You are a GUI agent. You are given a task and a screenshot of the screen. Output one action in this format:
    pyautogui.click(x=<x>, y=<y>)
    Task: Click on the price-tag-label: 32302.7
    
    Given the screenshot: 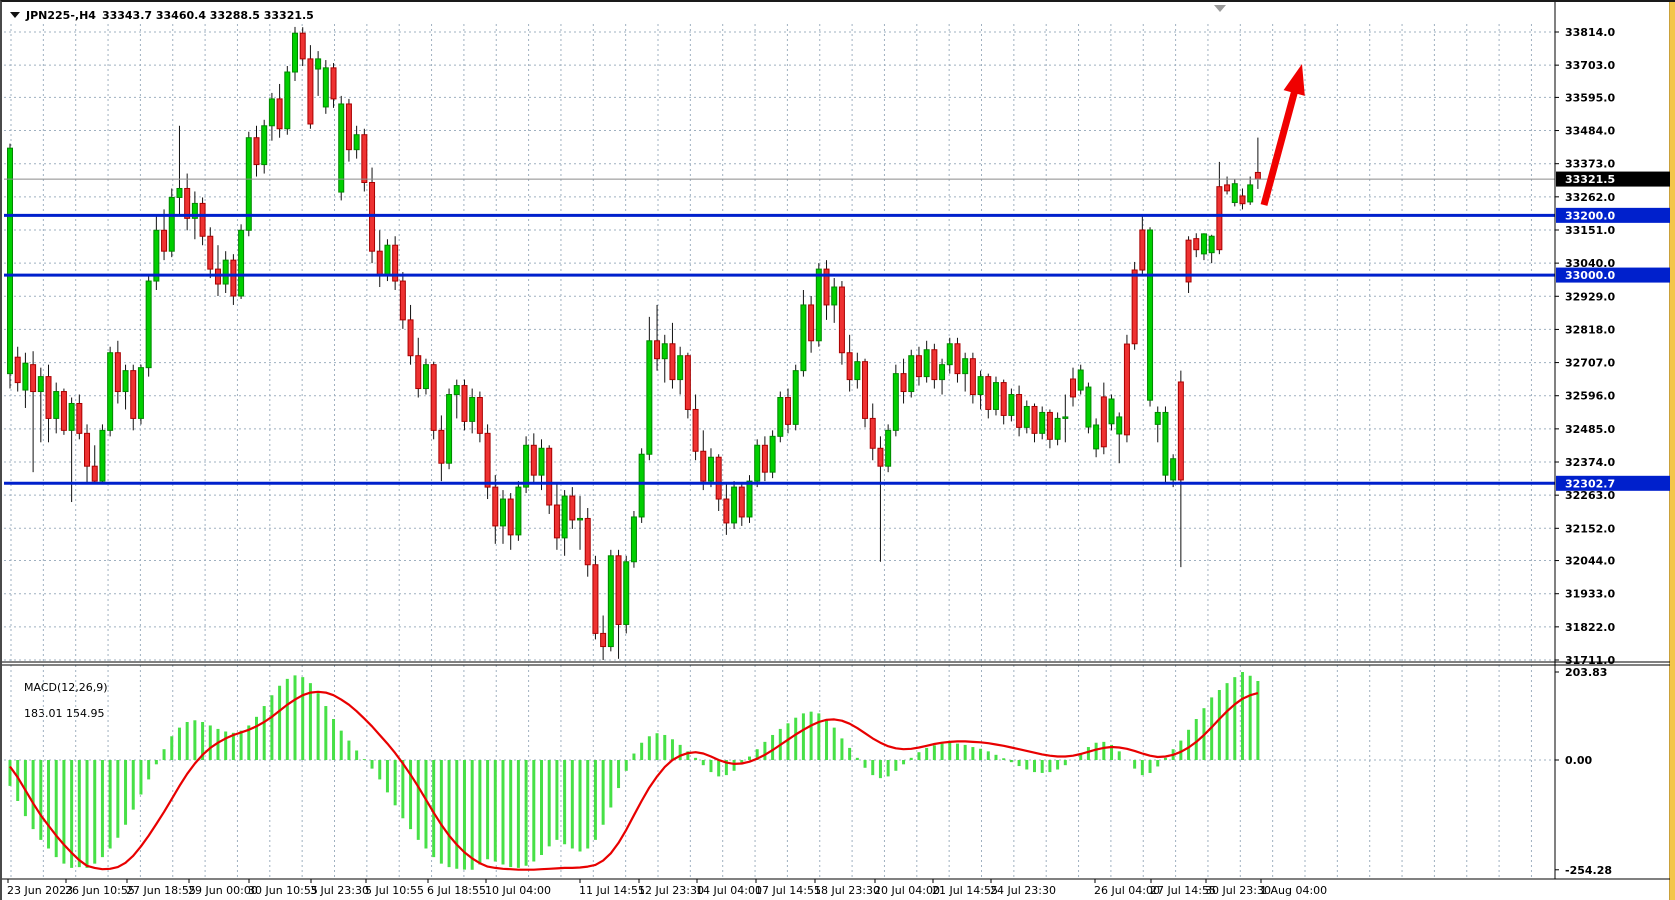 What is the action you would take?
    pyautogui.click(x=1590, y=483)
    